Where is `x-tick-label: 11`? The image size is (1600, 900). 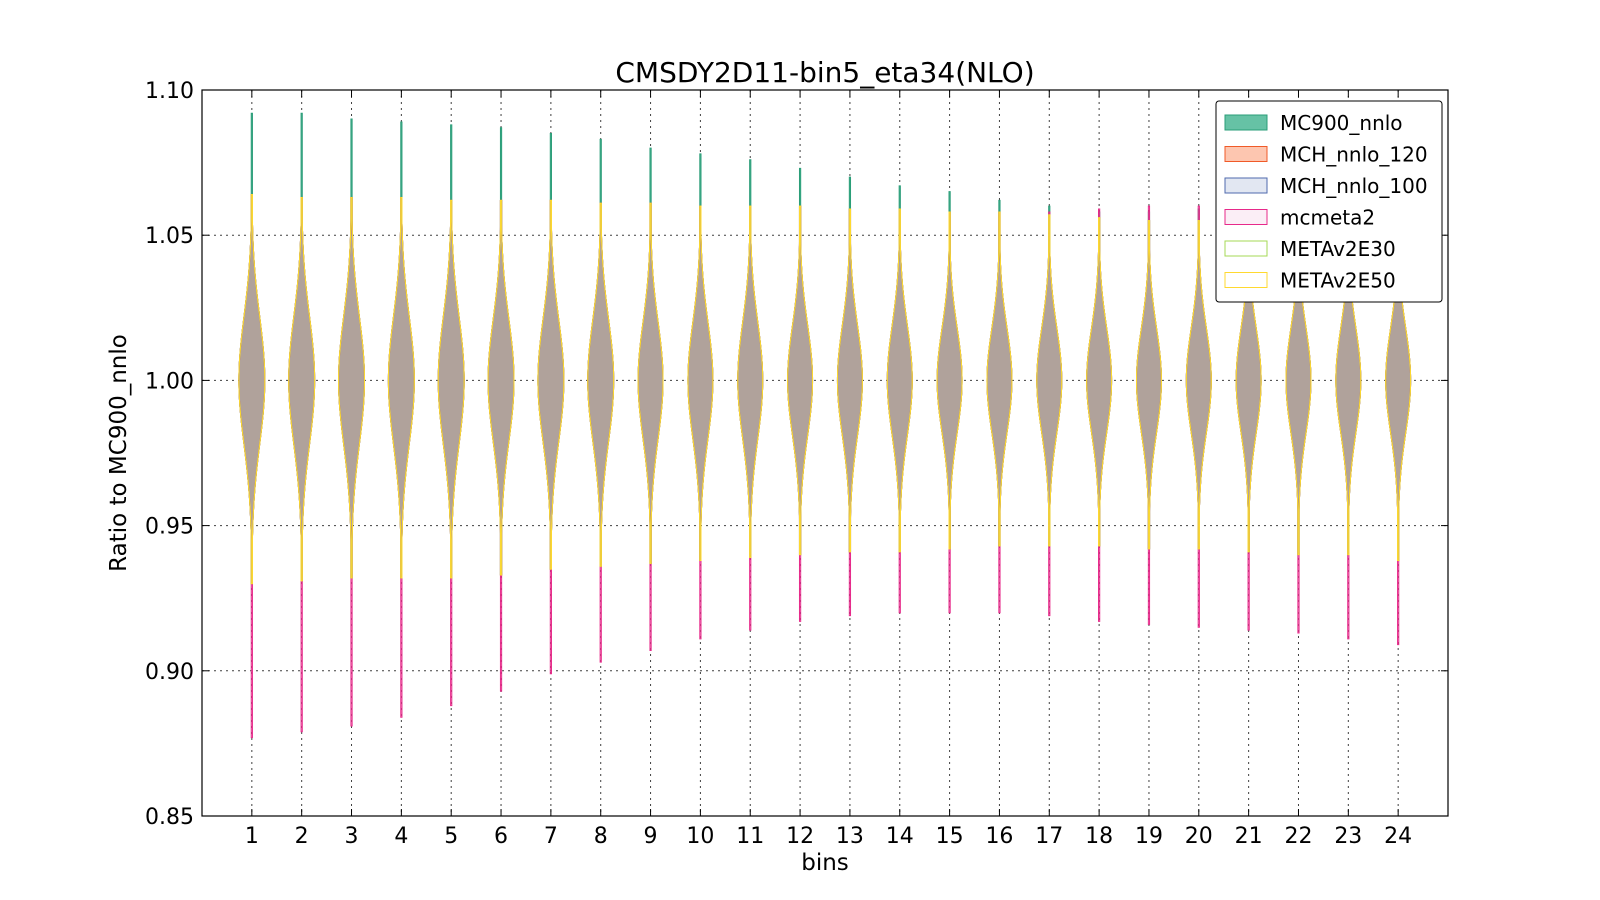
x-tick-label: 11 is located at coordinates (750, 836).